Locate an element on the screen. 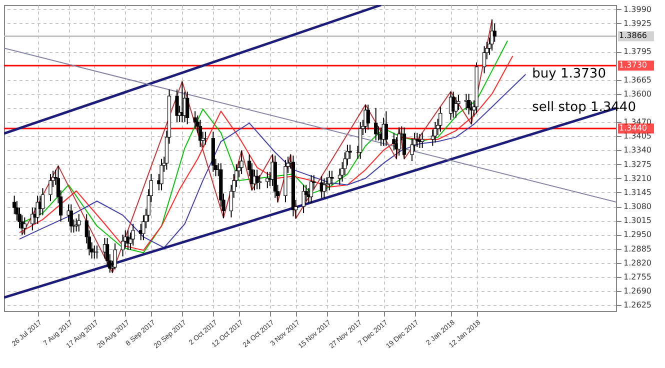 Image resolution: width=665 pixels, height=368 pixels. y-tick-label: 1.2950 is located at coordinates (638, 235).